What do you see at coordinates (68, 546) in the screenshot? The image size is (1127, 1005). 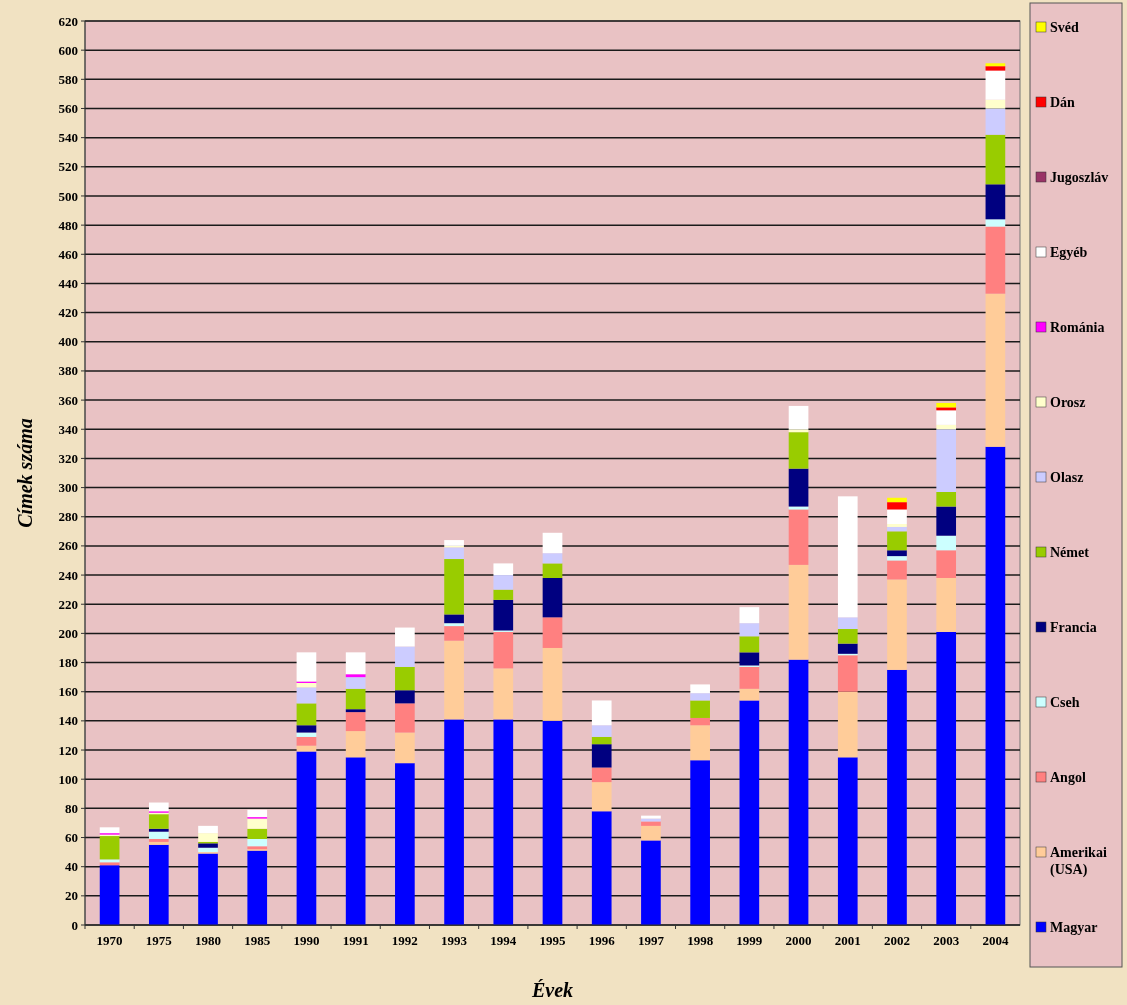 I see `y-tick-label: 260` at bounding box center [68, 546].